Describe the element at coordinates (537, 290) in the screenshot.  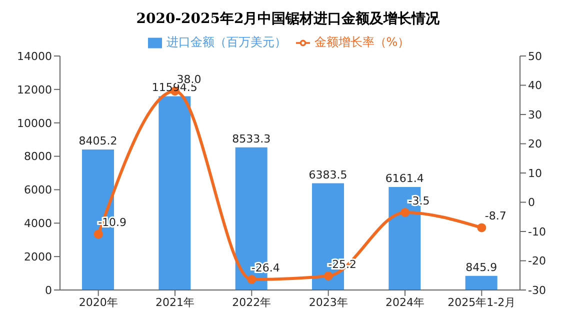
I see `y2-tick-label: -30` at that location.